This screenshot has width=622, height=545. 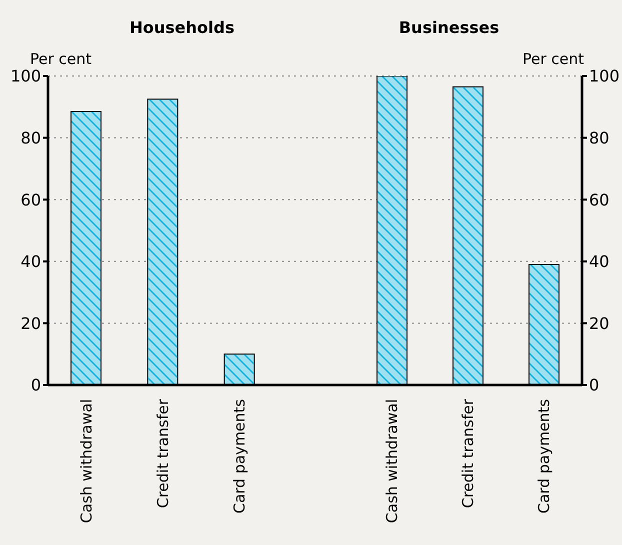 What do you see at coordinates (599, 200) in the screenshot?
I see `y2-tick-label: 60` at bounding box center [599, 200].